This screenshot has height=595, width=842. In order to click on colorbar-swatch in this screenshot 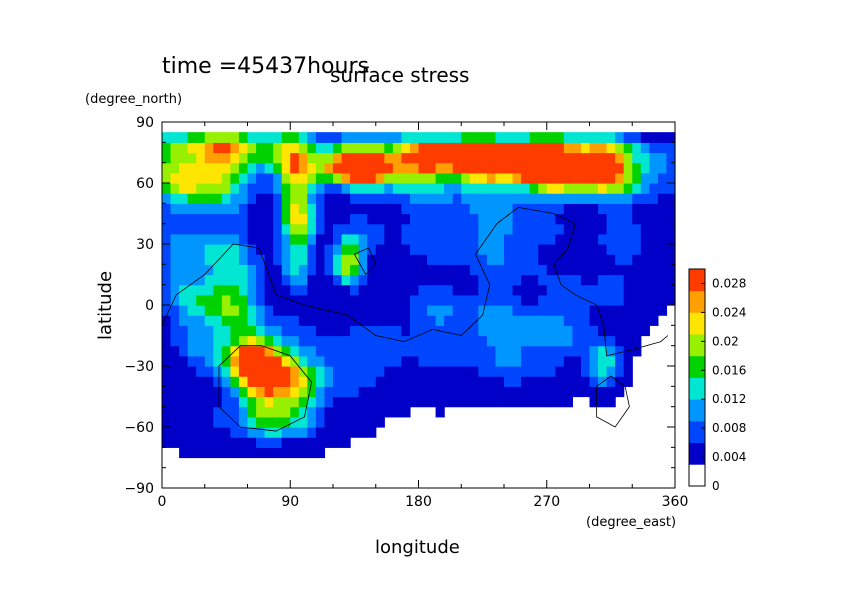, I will do `click(697, 323)`.